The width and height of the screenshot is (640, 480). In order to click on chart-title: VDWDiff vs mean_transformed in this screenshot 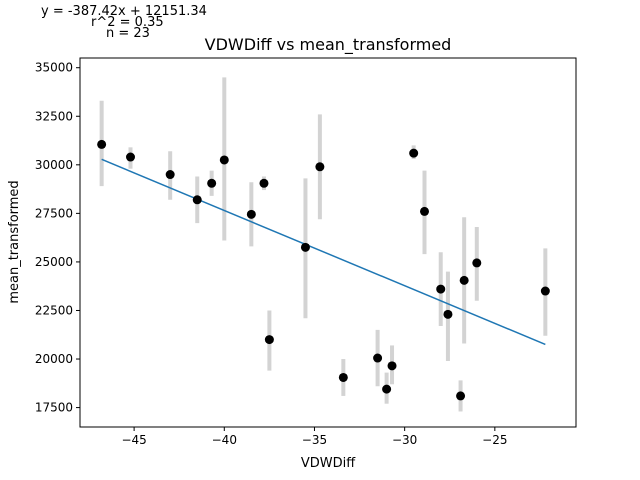, I will do `click(328, 45)`.